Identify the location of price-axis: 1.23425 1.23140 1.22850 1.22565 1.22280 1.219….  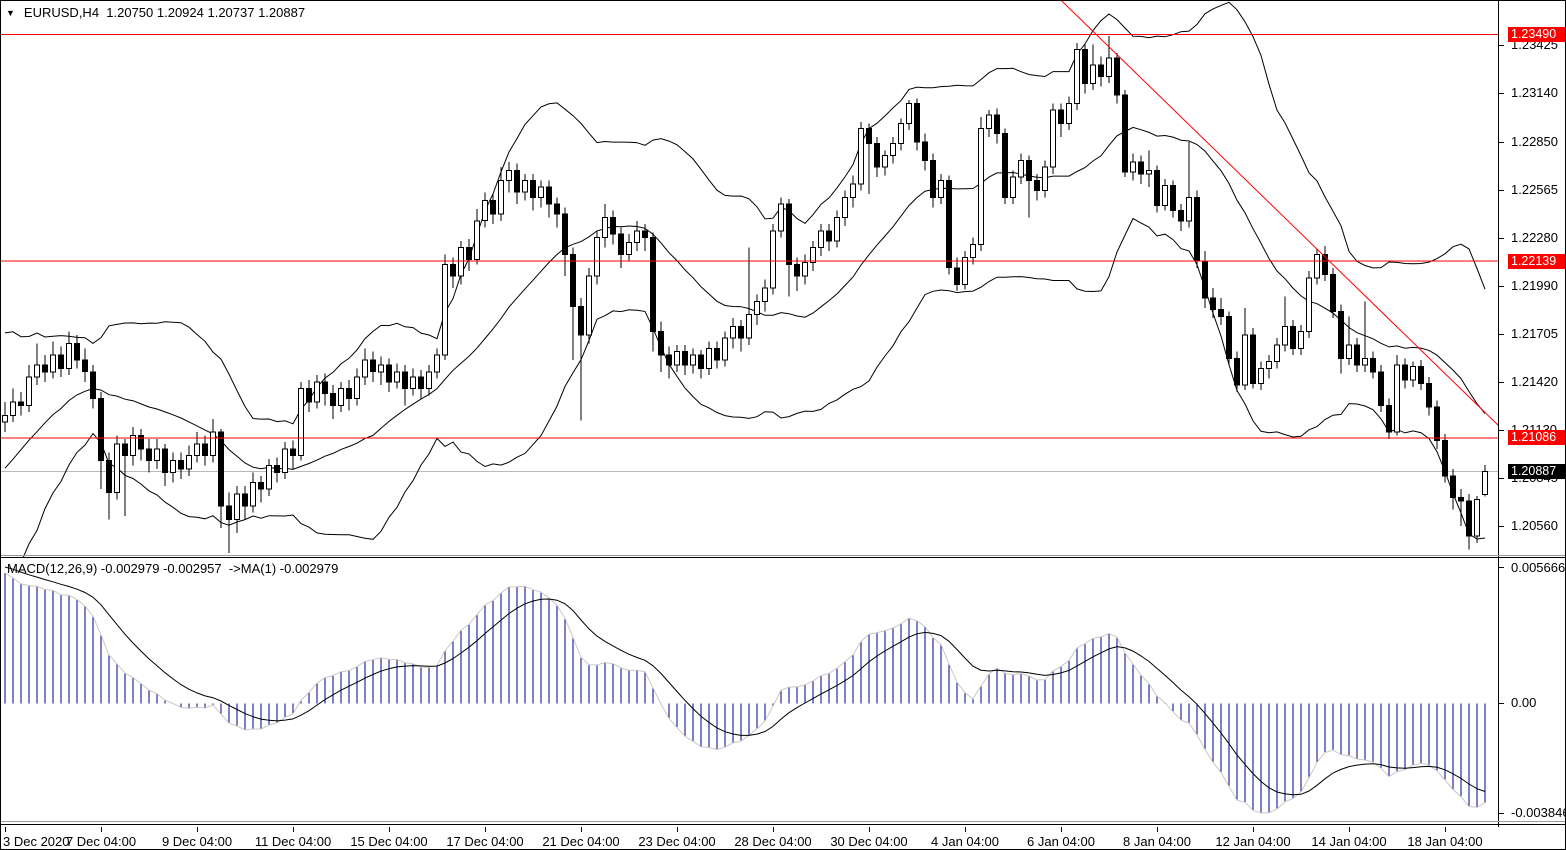
(1531, 414).